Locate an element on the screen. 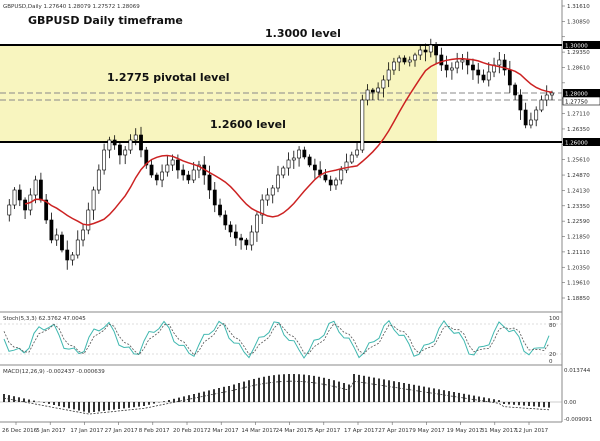 The image size is (600, 441). stoch-level-0-label: 0 is located at coordinates (551, 362).